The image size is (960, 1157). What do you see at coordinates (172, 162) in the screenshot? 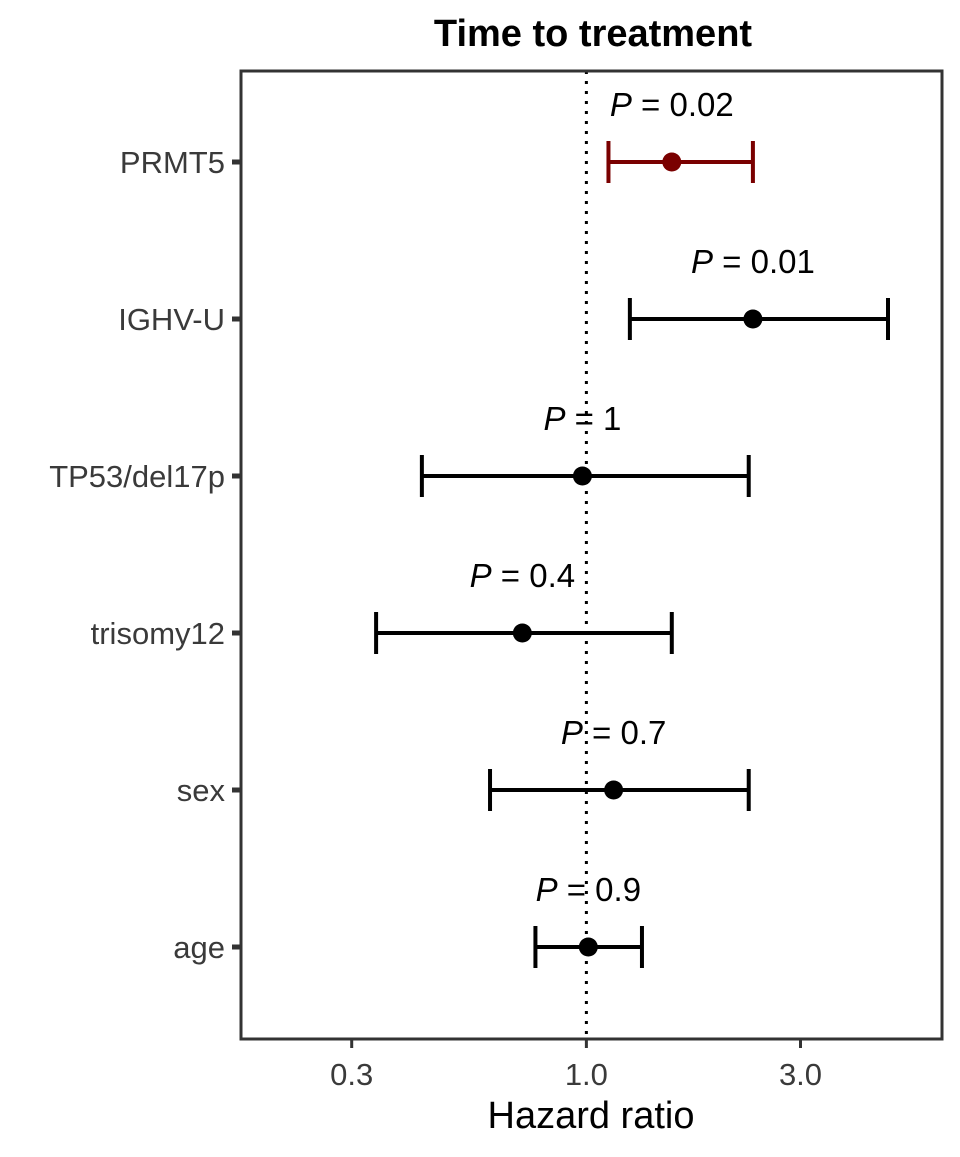
I see `y-tick-label: PRMT5` at bounding box center [172, 162].